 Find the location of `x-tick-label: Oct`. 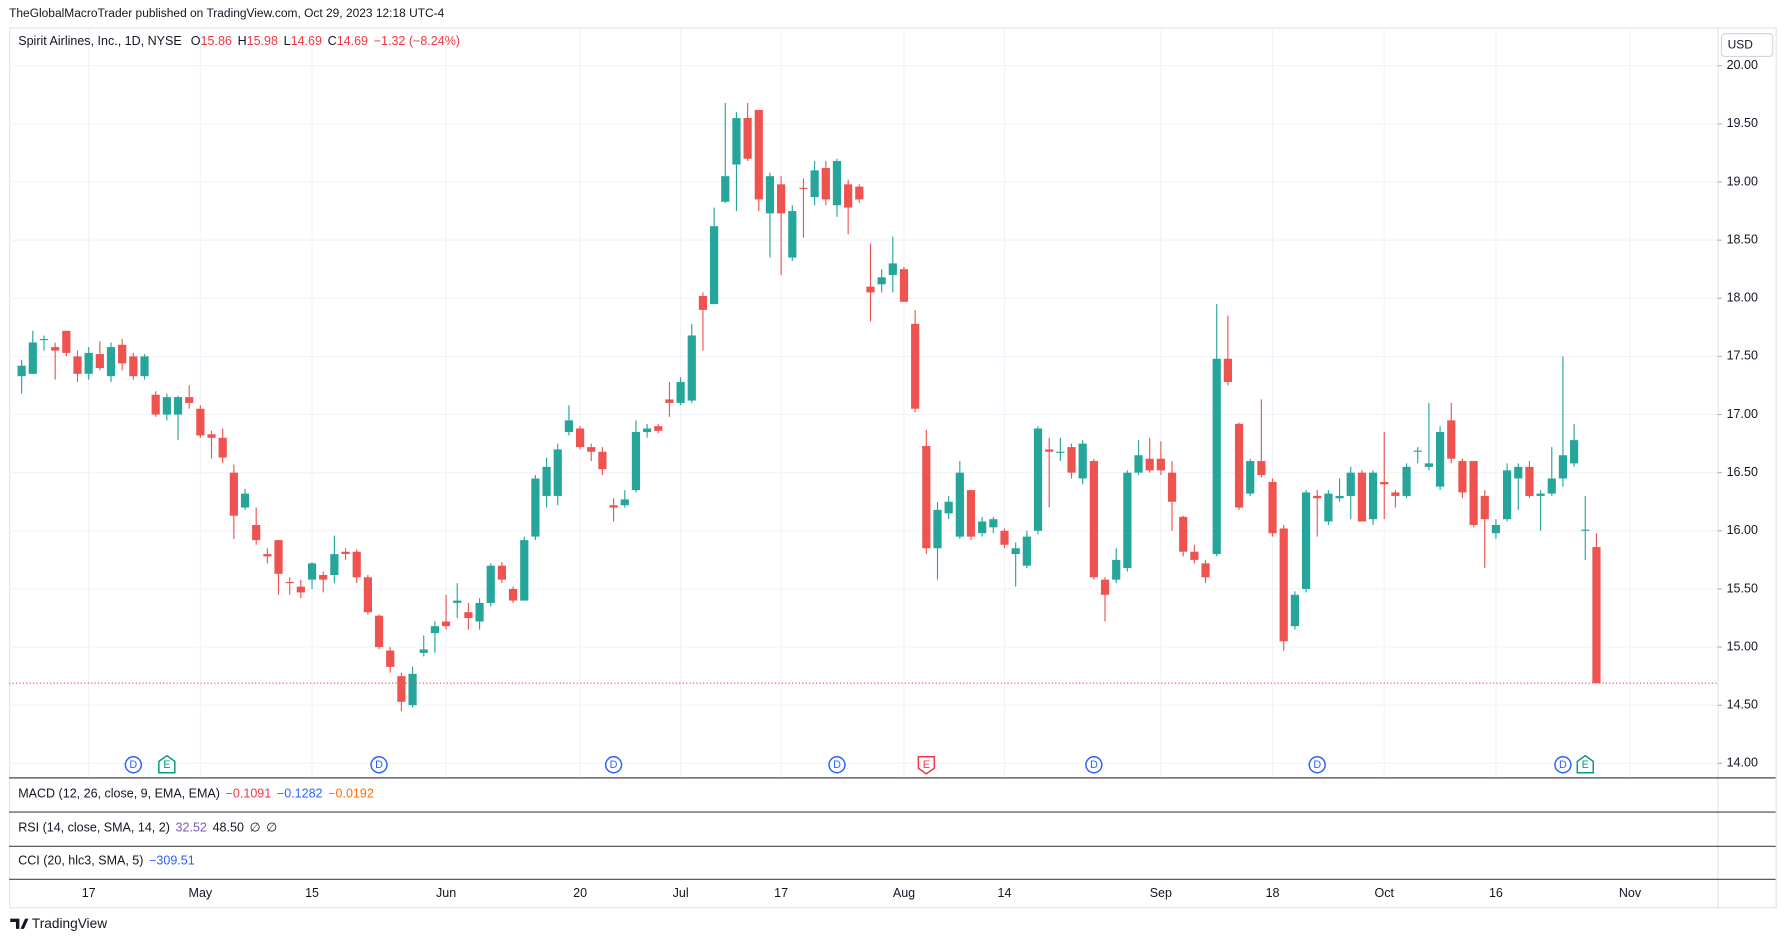

x-tick-label: Oct is located at coordinates (1384, 893).